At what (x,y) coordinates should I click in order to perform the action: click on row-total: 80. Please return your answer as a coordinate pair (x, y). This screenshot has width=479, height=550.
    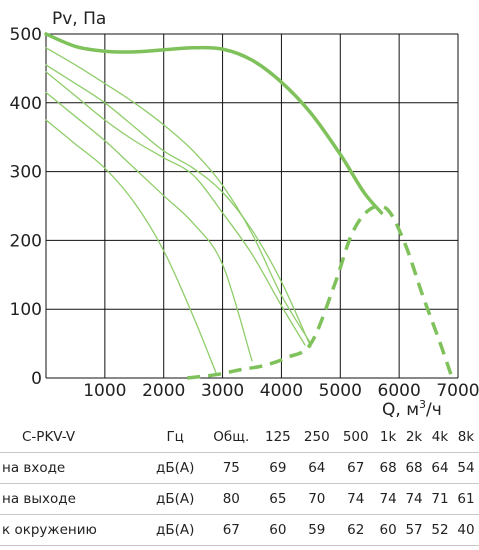
    Looking at the image, I should click on (231, 499).